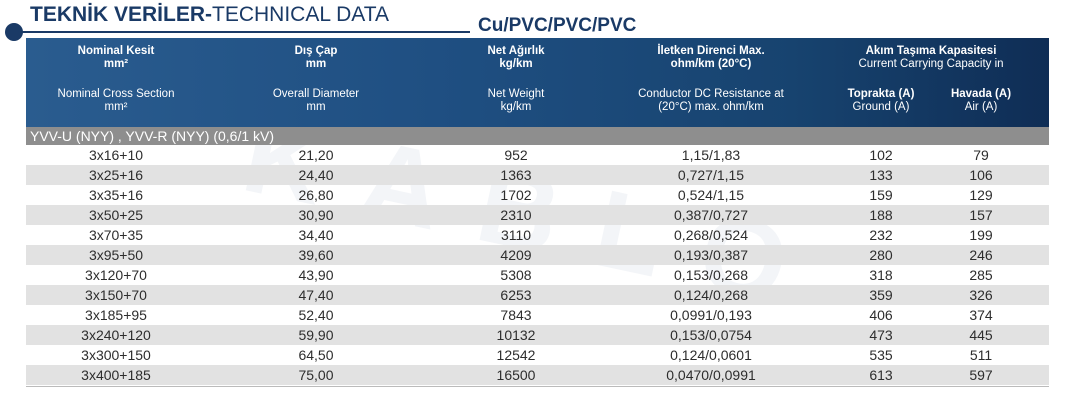 Image resolution: width=1075 pixels, height=411 pixels. I want to click on cell-section: 3x16+10, so click(116, 155).